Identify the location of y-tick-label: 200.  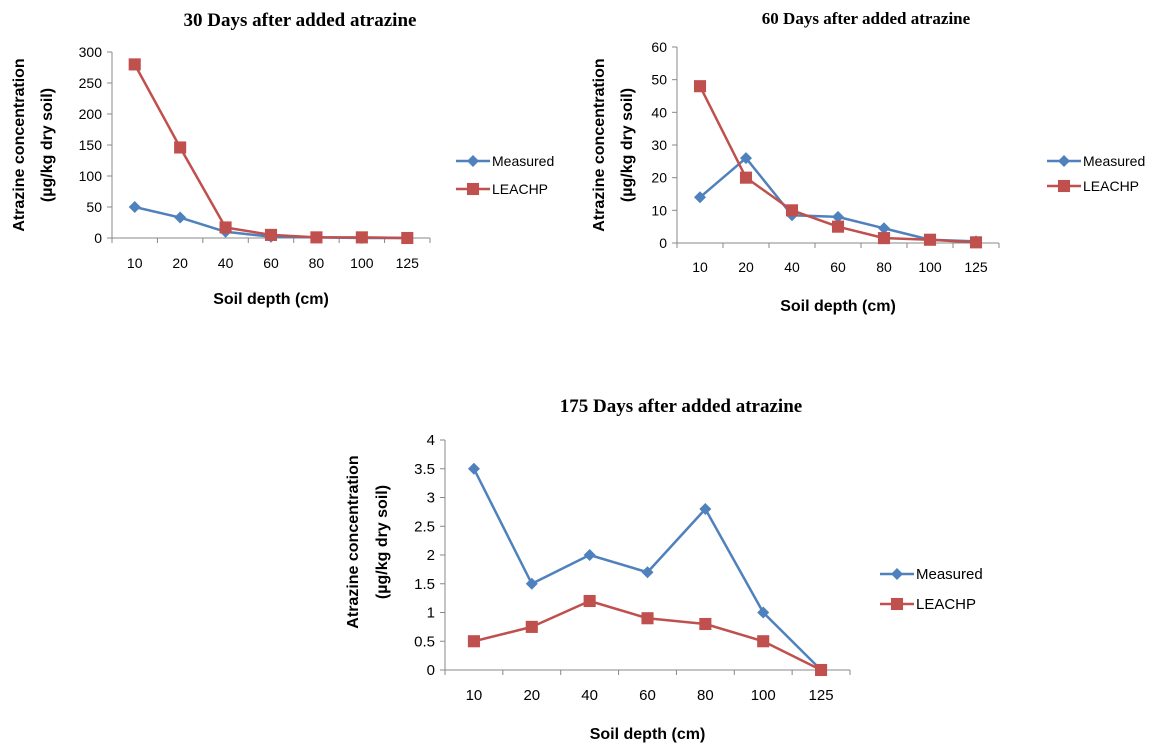
(91, 114).